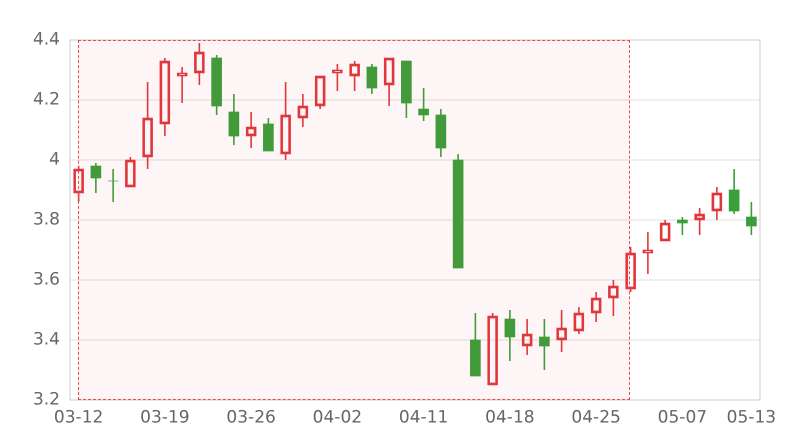  I want to click on x-tick-label: 03-26, so click(251, 418).